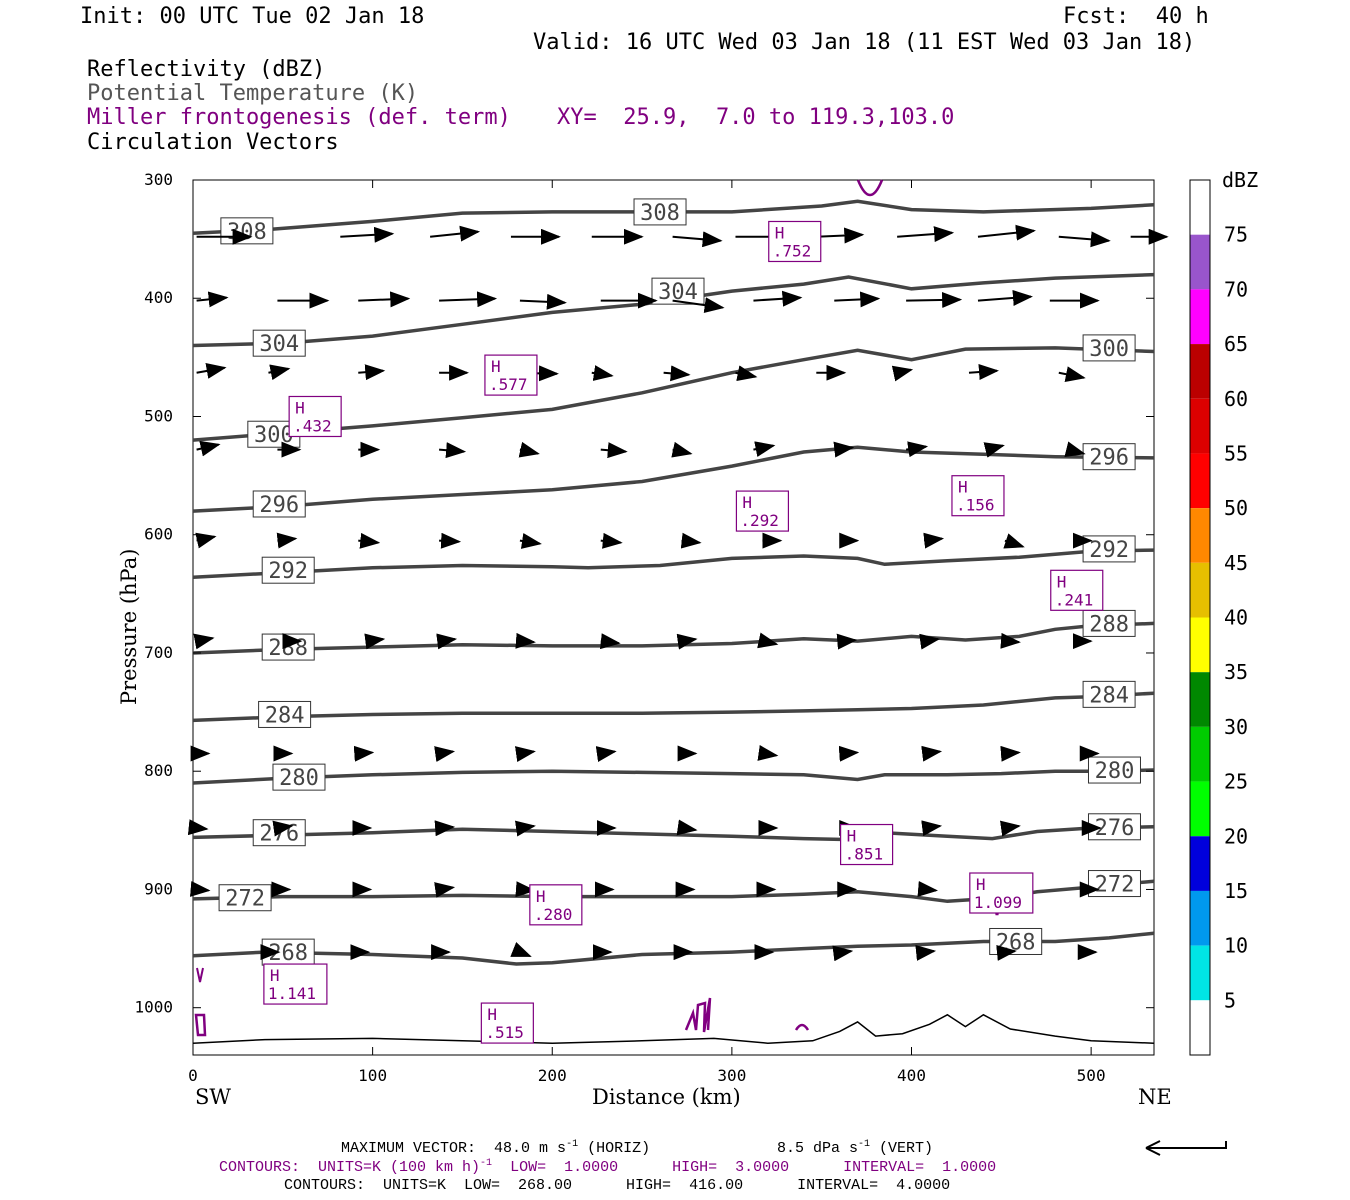  I want to click on fronto-high-value: .577, so click(508, 384).